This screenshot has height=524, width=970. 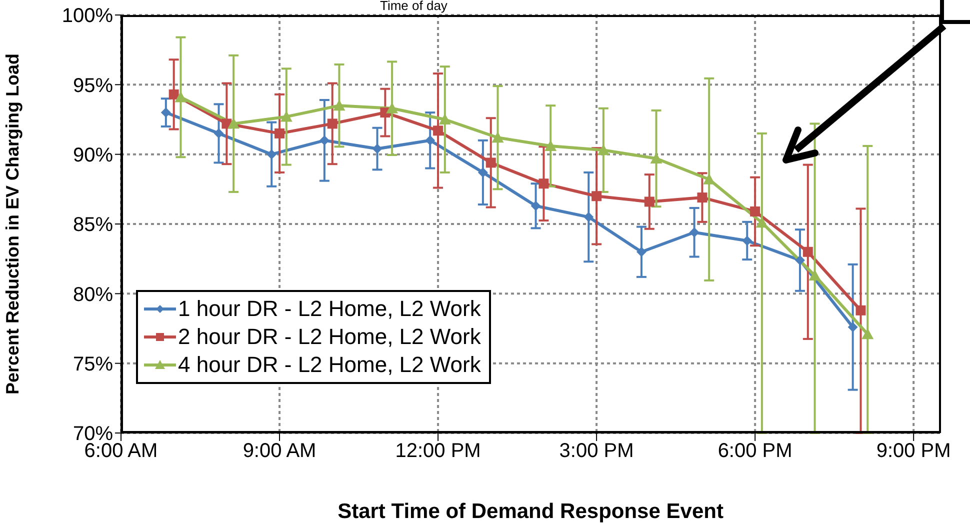 I want to click on x-tick-label: 6:00 AM, so click(x=121, y=451).